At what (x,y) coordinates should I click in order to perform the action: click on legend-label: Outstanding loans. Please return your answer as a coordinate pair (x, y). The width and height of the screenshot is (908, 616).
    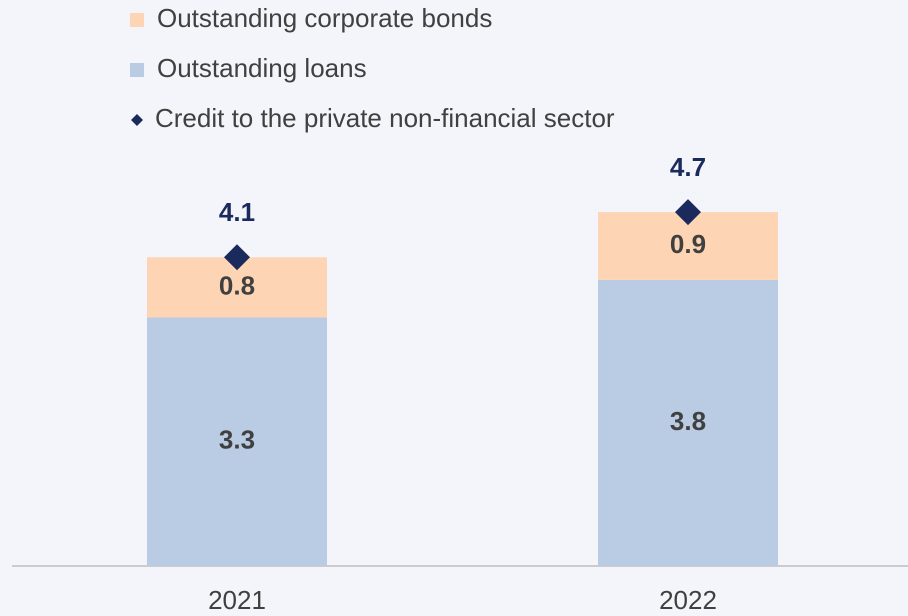
    Looking at the image, I should click on (262, 68).